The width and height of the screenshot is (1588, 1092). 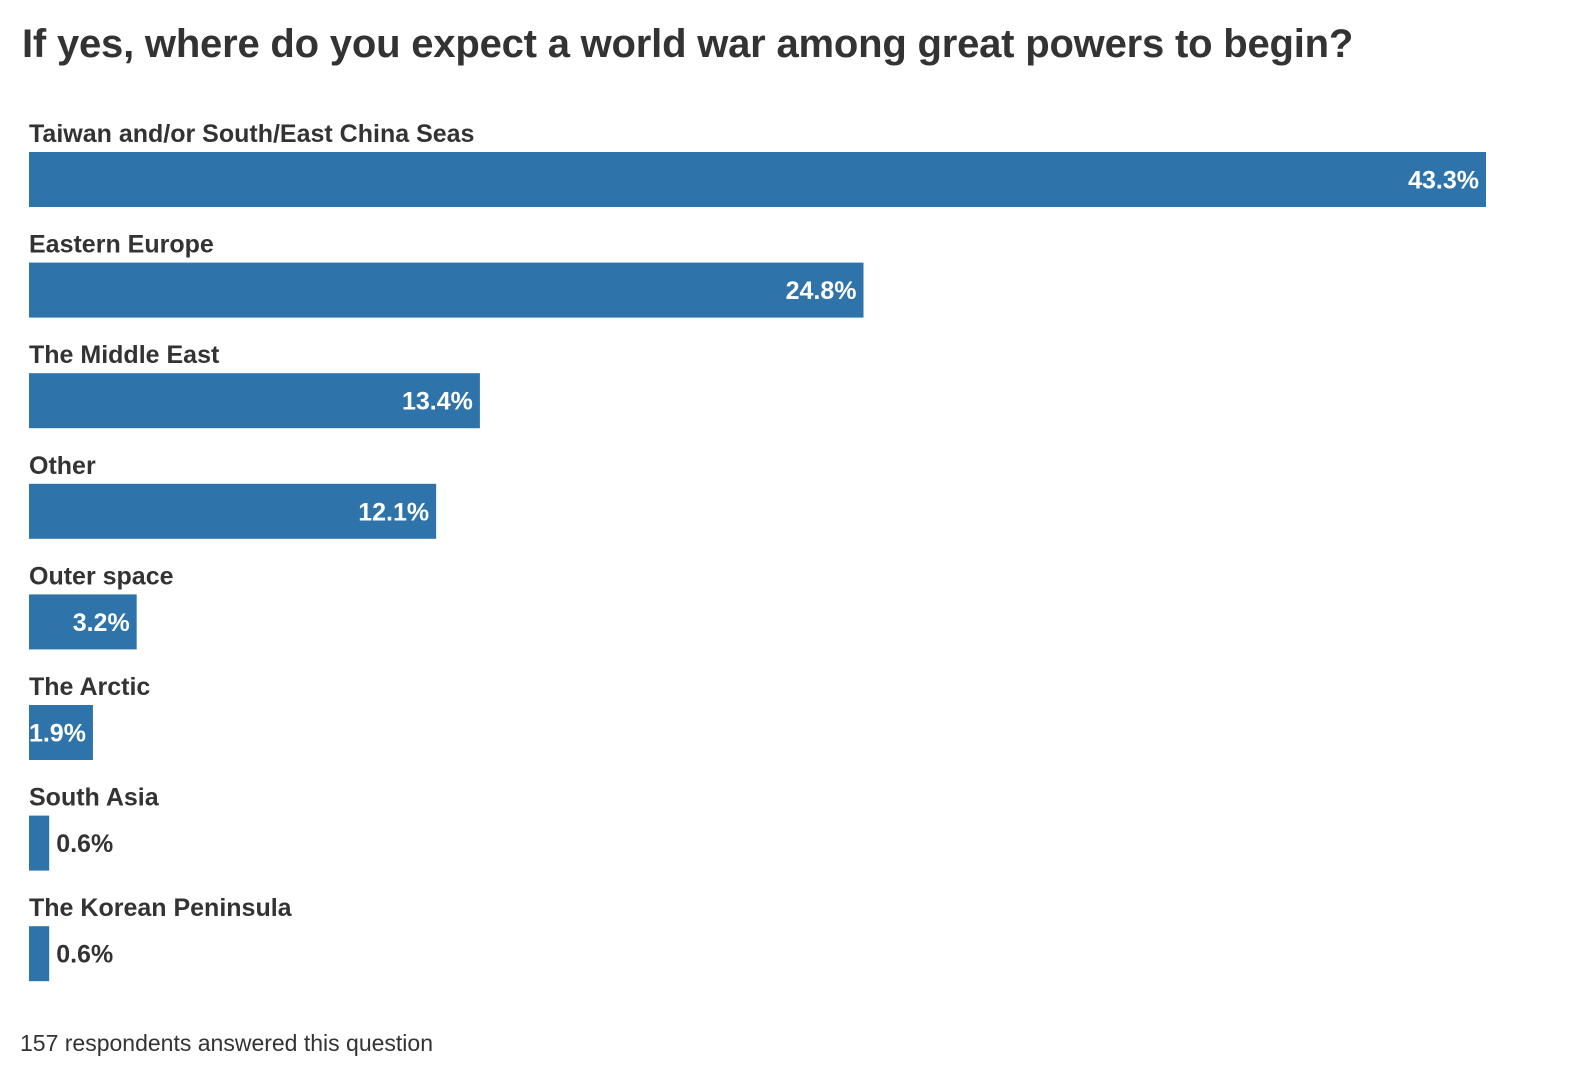 I want to click on category-label: South Asia, so click(x=94, y=798).